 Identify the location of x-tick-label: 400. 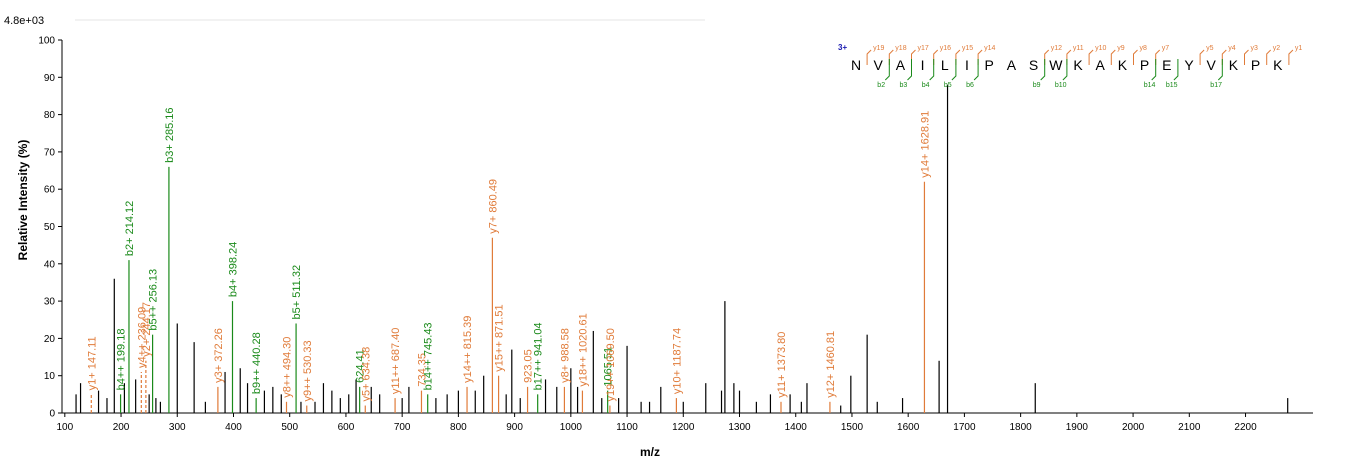
(233, 427).